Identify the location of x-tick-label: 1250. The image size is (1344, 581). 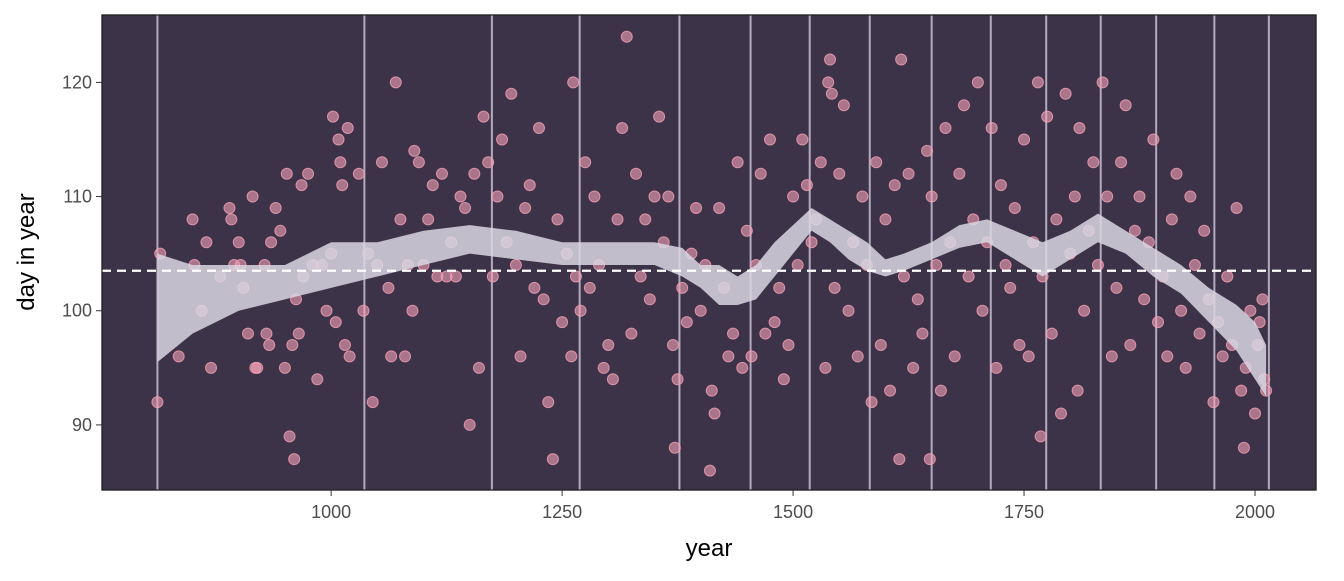
(562, 512).